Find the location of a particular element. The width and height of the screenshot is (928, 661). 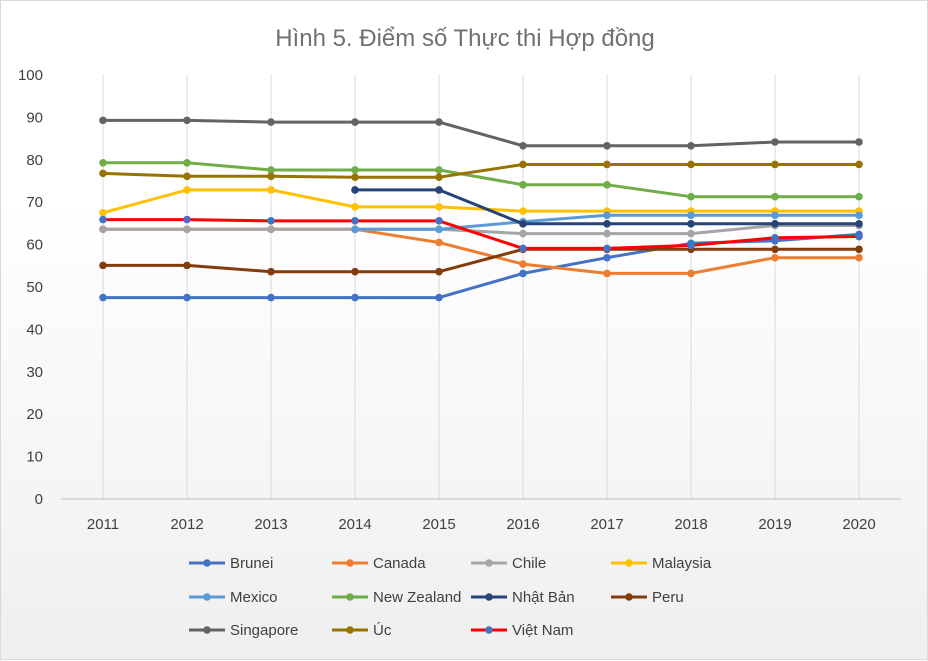

legend-item: Úc is located at coordinates (362, 630).